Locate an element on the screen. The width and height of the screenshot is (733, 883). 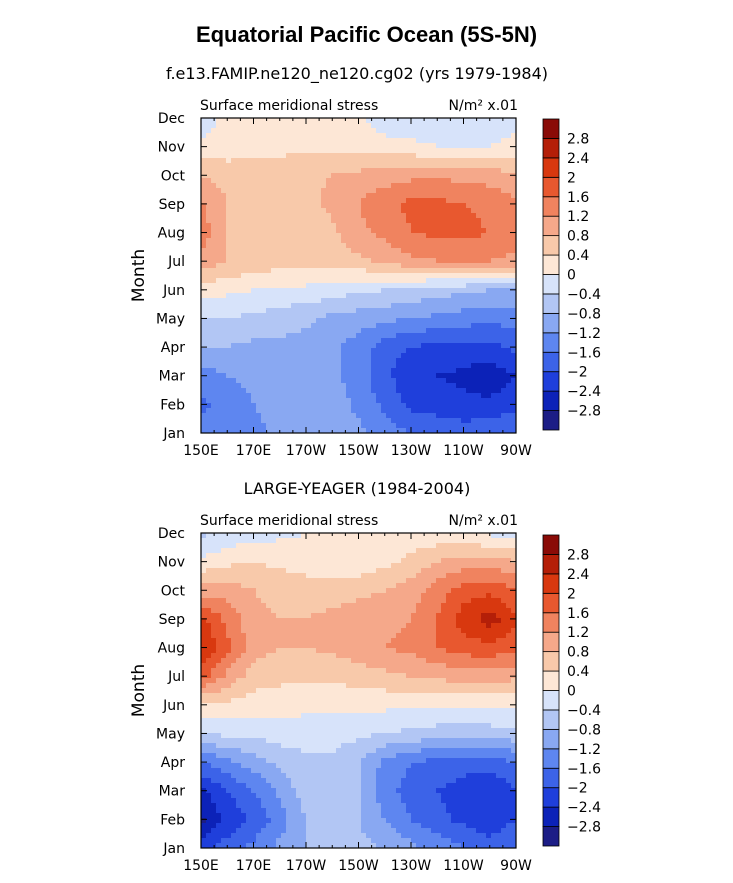
y-tick-label: Aug is located at coordinates (171, 234).